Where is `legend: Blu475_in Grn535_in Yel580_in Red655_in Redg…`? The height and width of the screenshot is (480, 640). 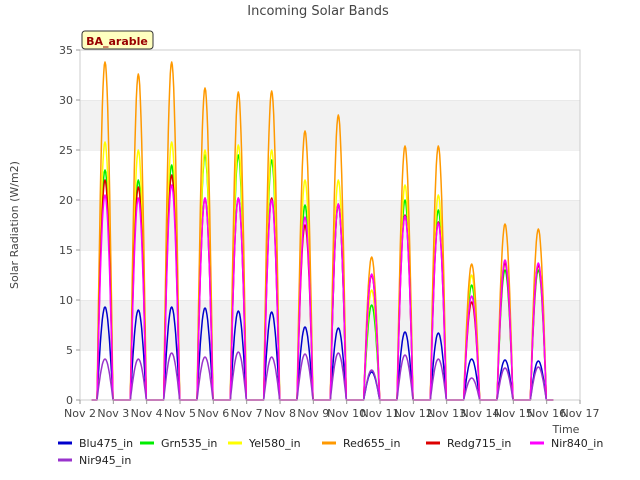 legend: Blu475_in Grn535_in Yel580_in Red655_in Redg… is located at coordinates (330, 452).